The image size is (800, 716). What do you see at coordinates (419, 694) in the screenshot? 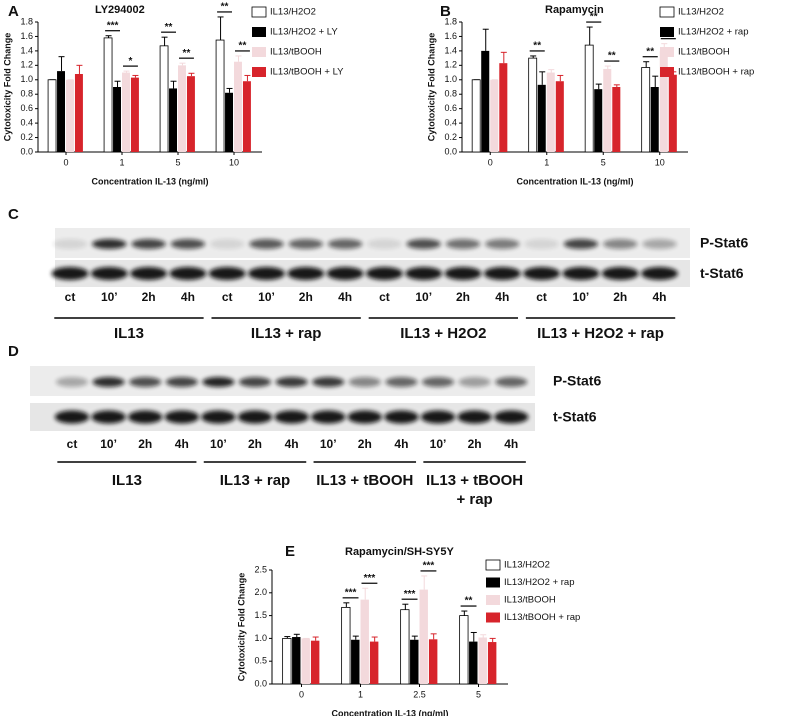
I see `x-tick-label: 2.5` at bounding box center [419, 694].